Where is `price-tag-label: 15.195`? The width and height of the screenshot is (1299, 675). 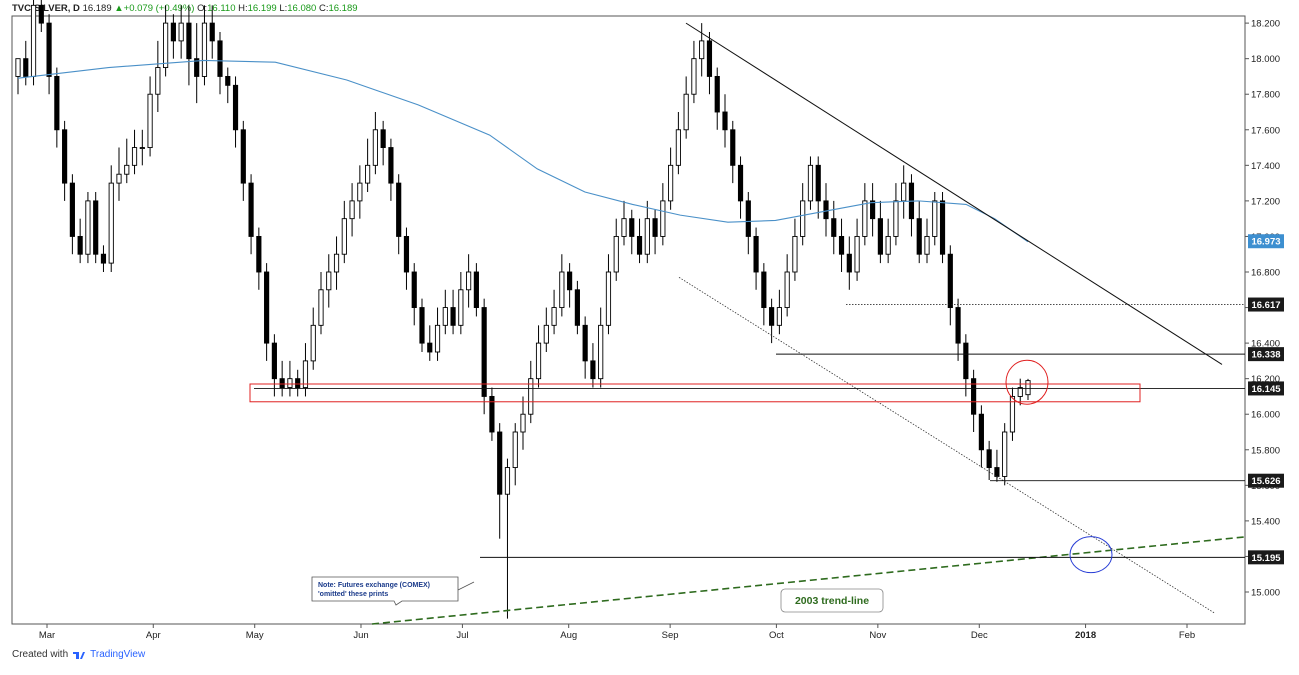
price-tag-label: 15.195 is located at coordinates (1266, 558).